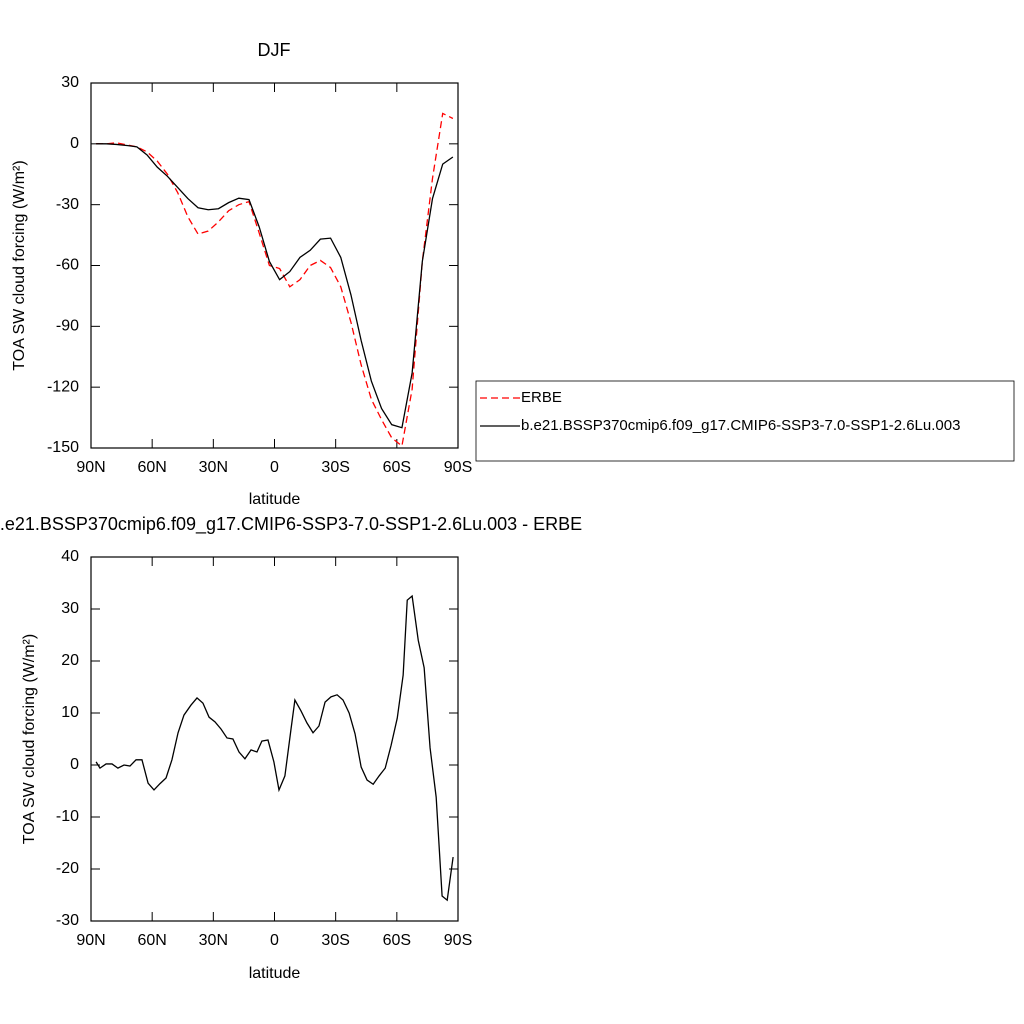 This screenshot has height=1024, width=1024. Describe the element at coordinates (67, 816) in the screenshot. I see `y-tick-label: -10` at that location.